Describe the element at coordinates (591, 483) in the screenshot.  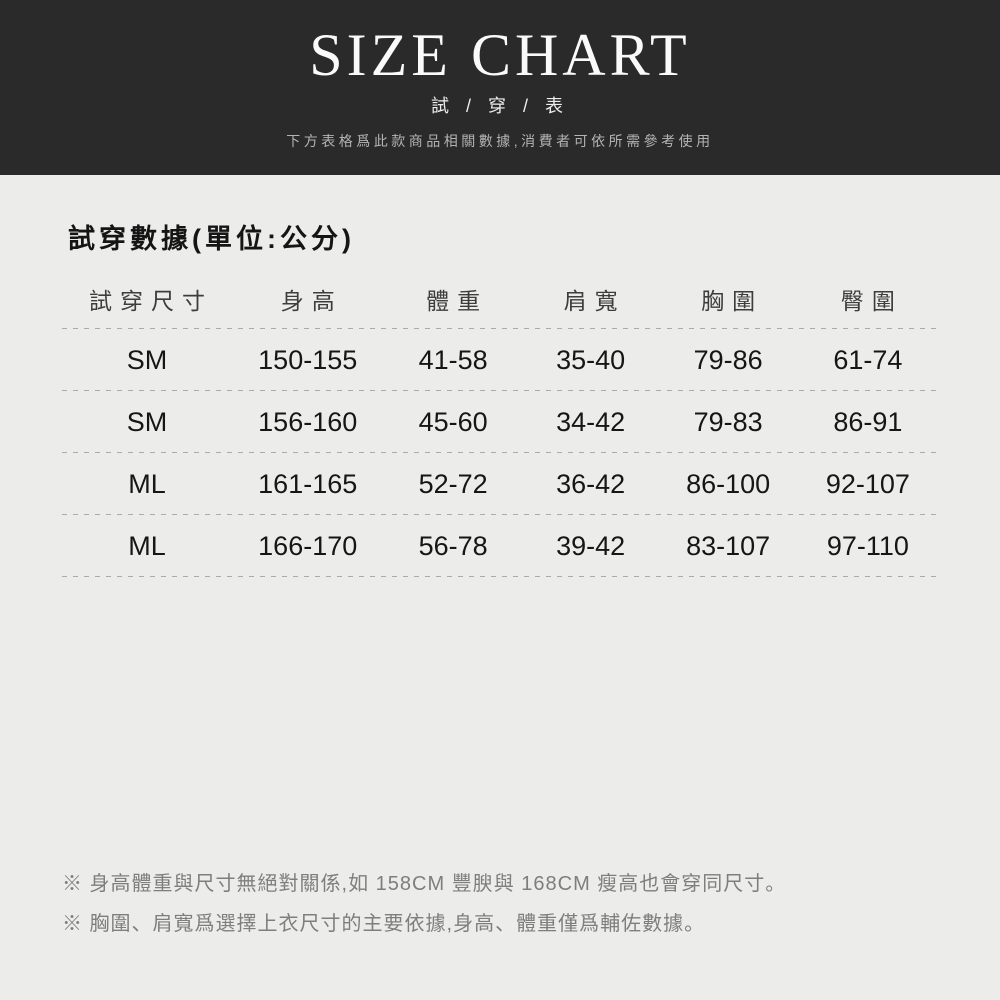
I see `table-cell-shoulder: 36-42` at that location.